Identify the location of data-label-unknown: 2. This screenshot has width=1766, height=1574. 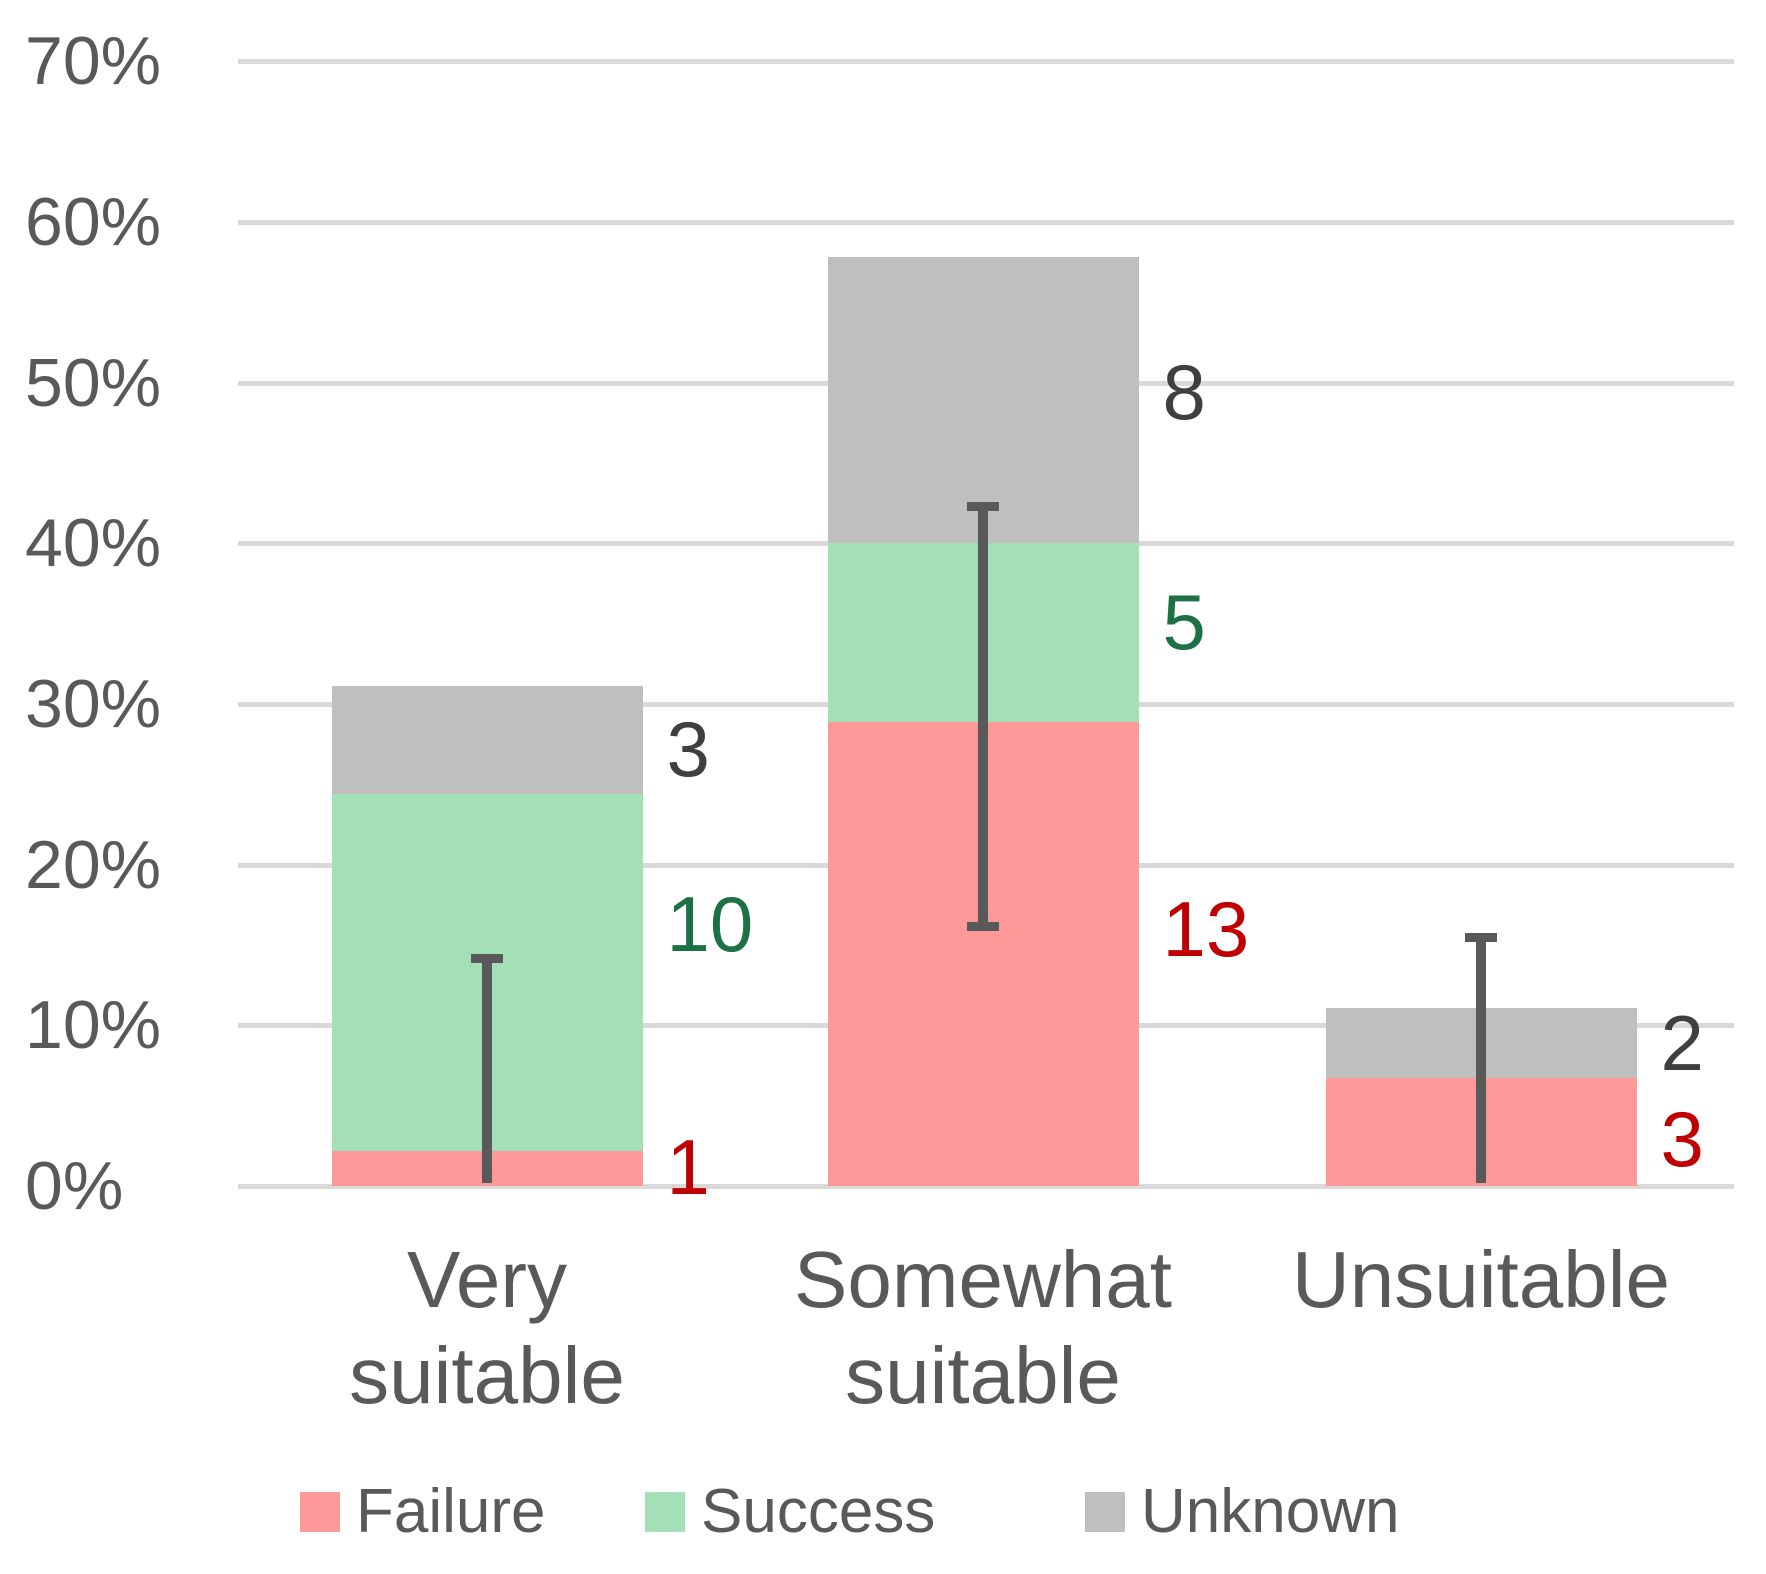
(1682, 1042).